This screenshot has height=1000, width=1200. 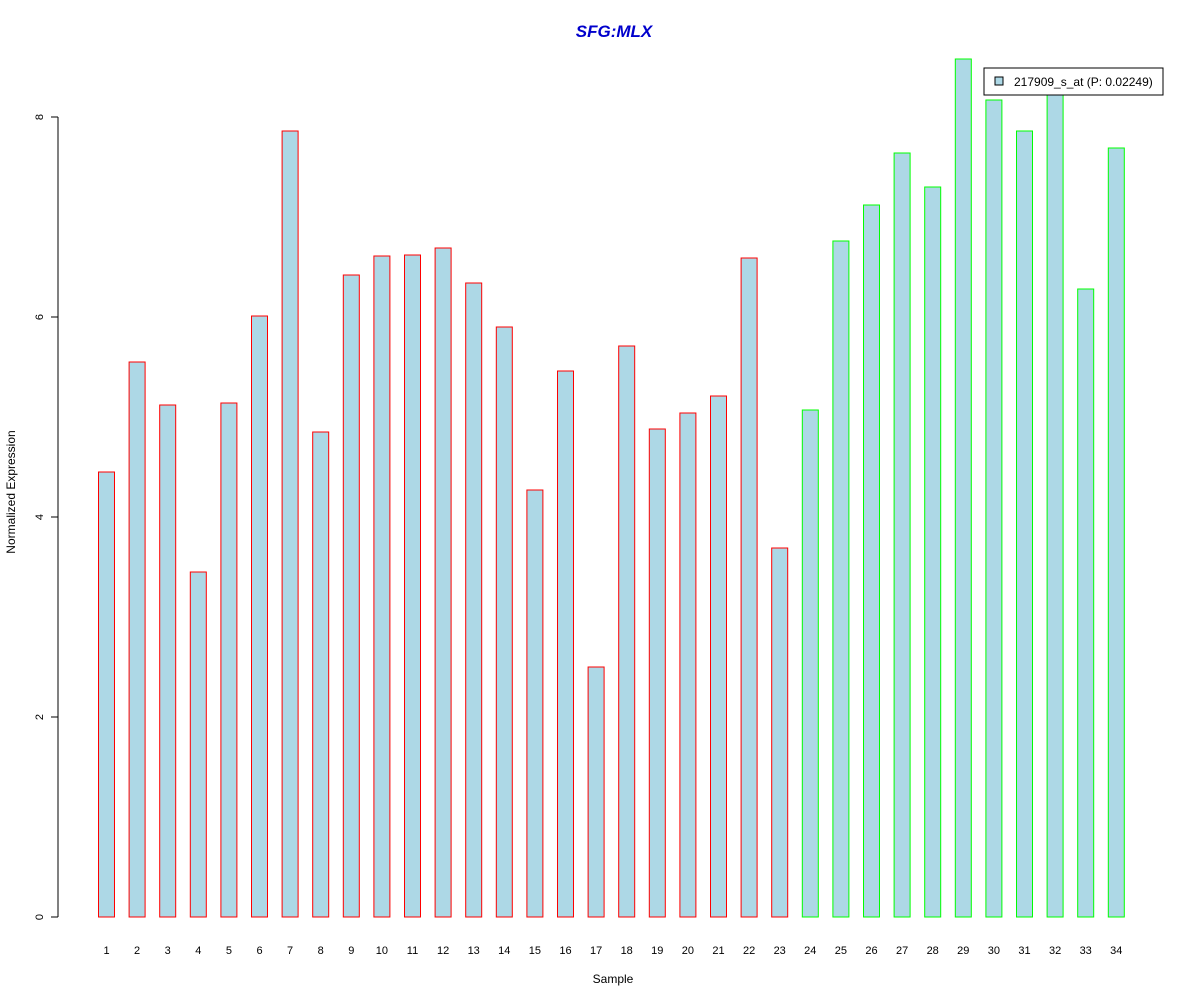 I want to click on legend-swatch, so click(x=999, y=81).